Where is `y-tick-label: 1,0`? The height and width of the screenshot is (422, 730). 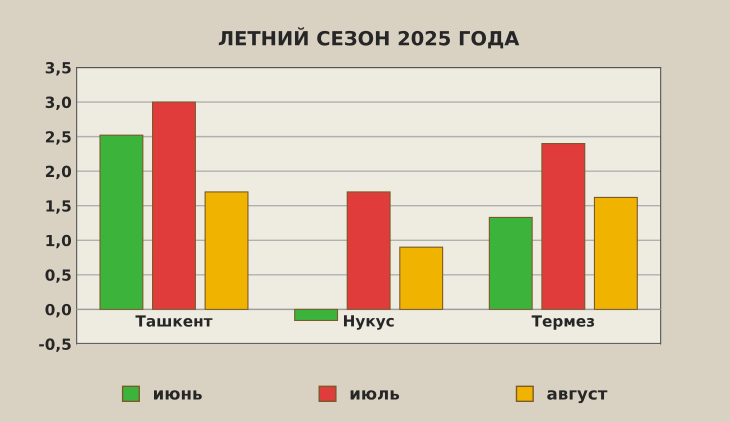
y-tick-label: 1,0 is located at coordinates (59, 241).